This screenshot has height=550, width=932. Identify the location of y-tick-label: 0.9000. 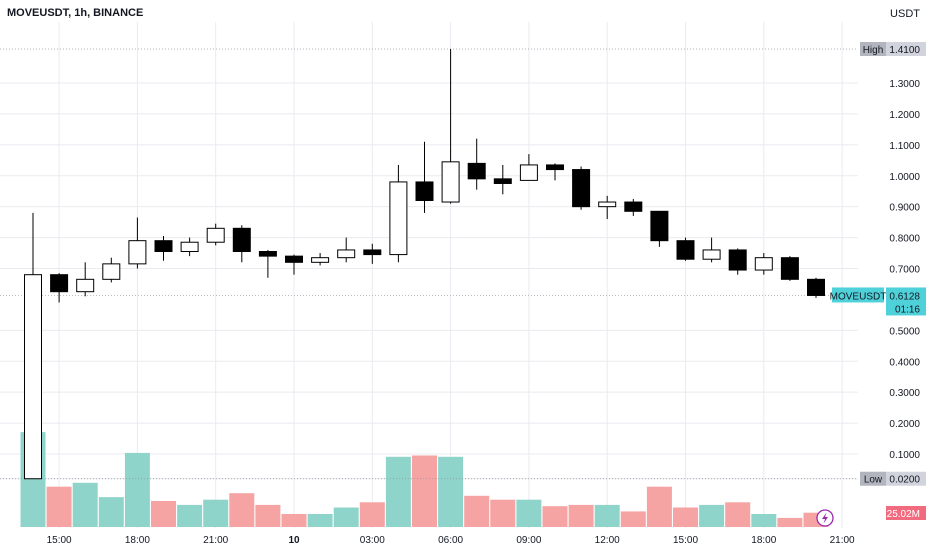
(904, 208).